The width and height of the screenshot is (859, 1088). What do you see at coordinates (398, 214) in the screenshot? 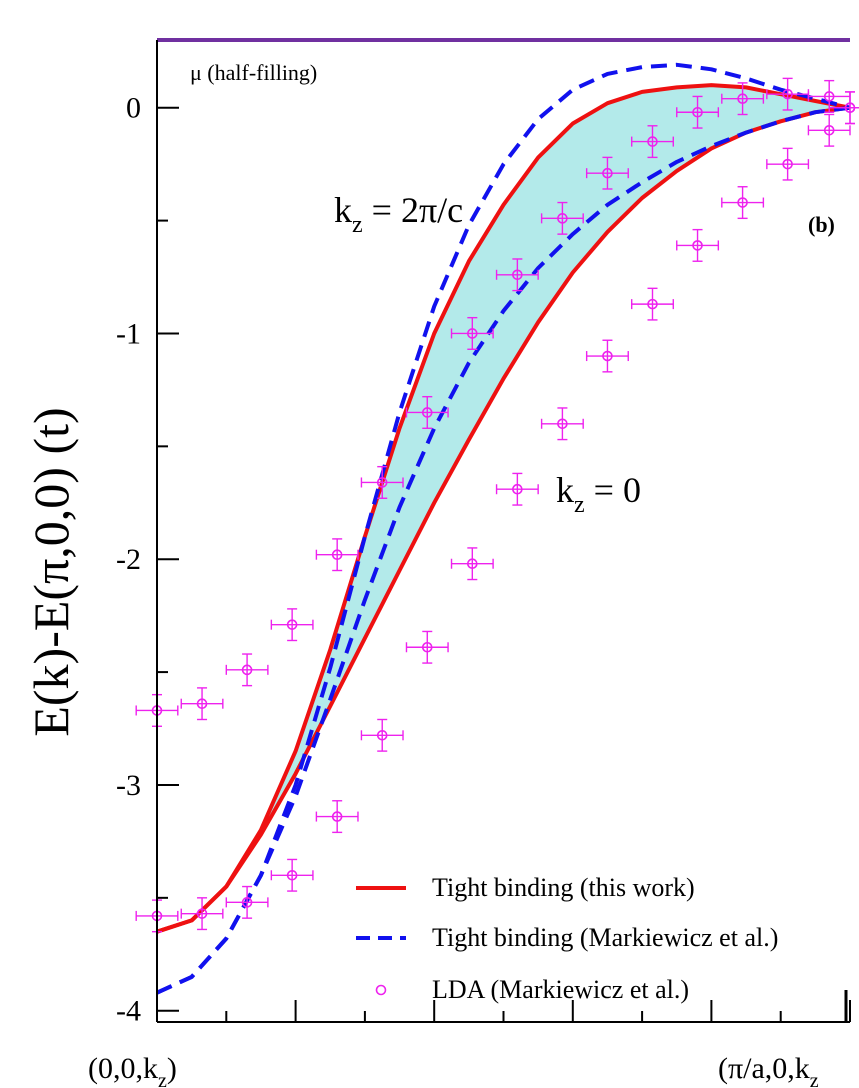
I see `annotation-kz-2pi-c: kz = 2π/c` at bounding box center [398, 214].